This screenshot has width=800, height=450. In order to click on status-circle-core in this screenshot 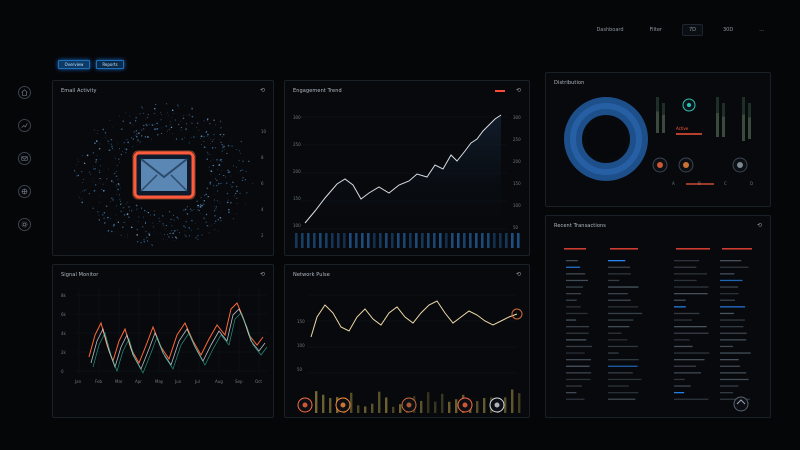, I will do `click(686, 165)`.